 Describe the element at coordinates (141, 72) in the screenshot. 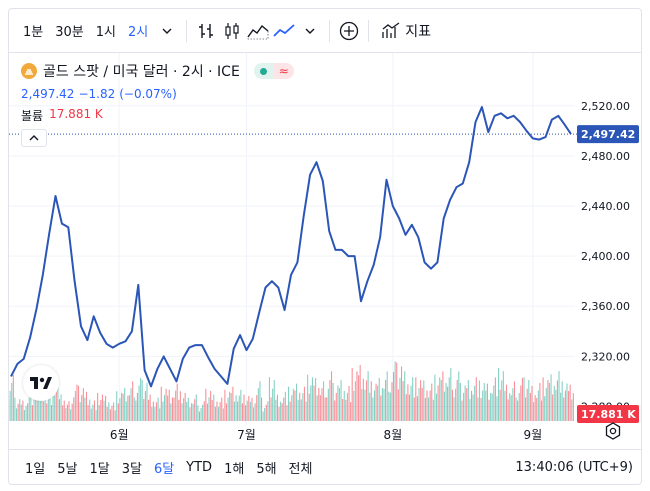

I see `symbol-title: 골드 스팟 / 미국 달러 · 2시 · ICE` at that location.